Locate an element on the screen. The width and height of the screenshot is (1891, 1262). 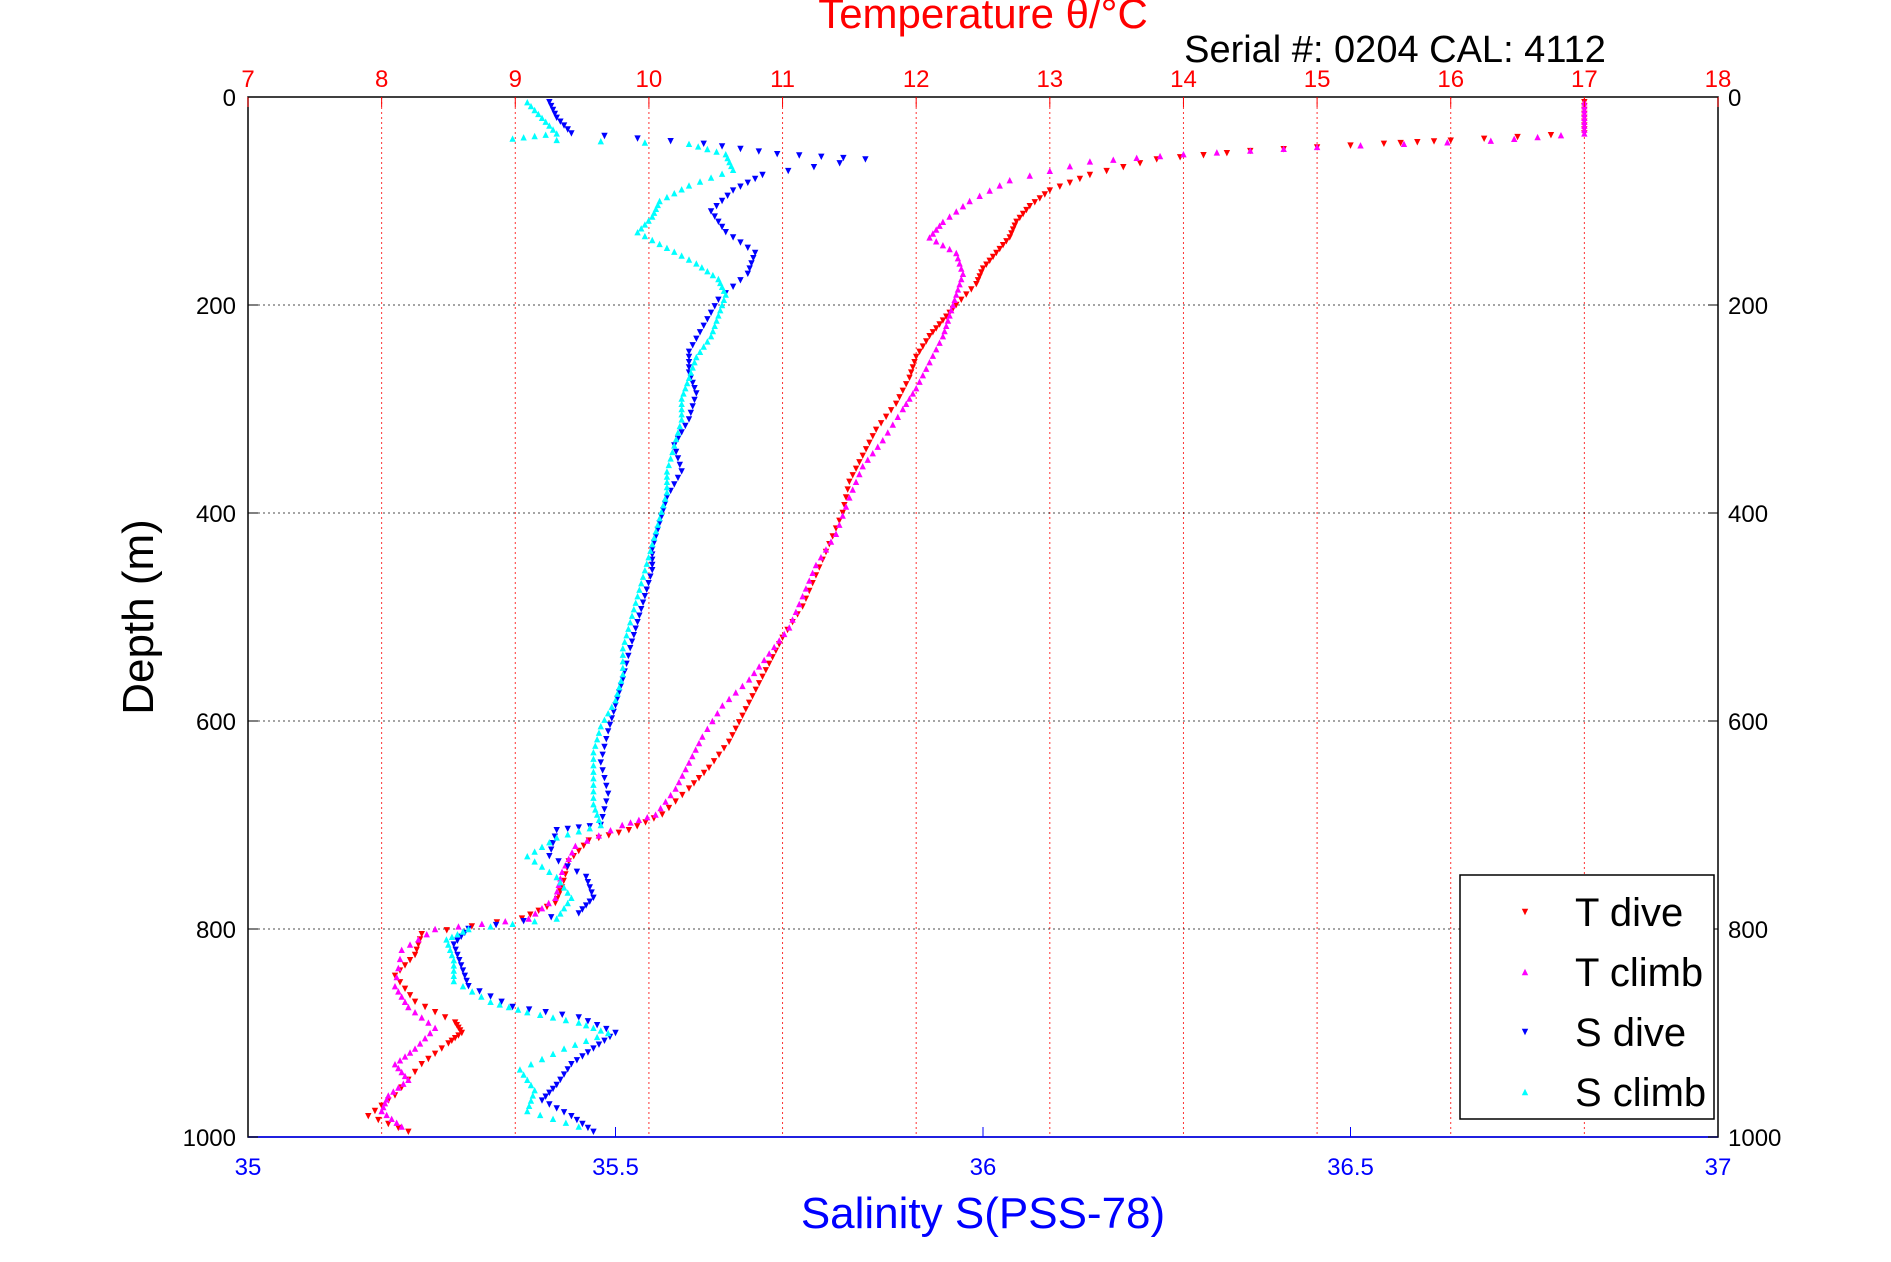
salinity-tick-label: 35.5 is located at coordinates (615, 1167).